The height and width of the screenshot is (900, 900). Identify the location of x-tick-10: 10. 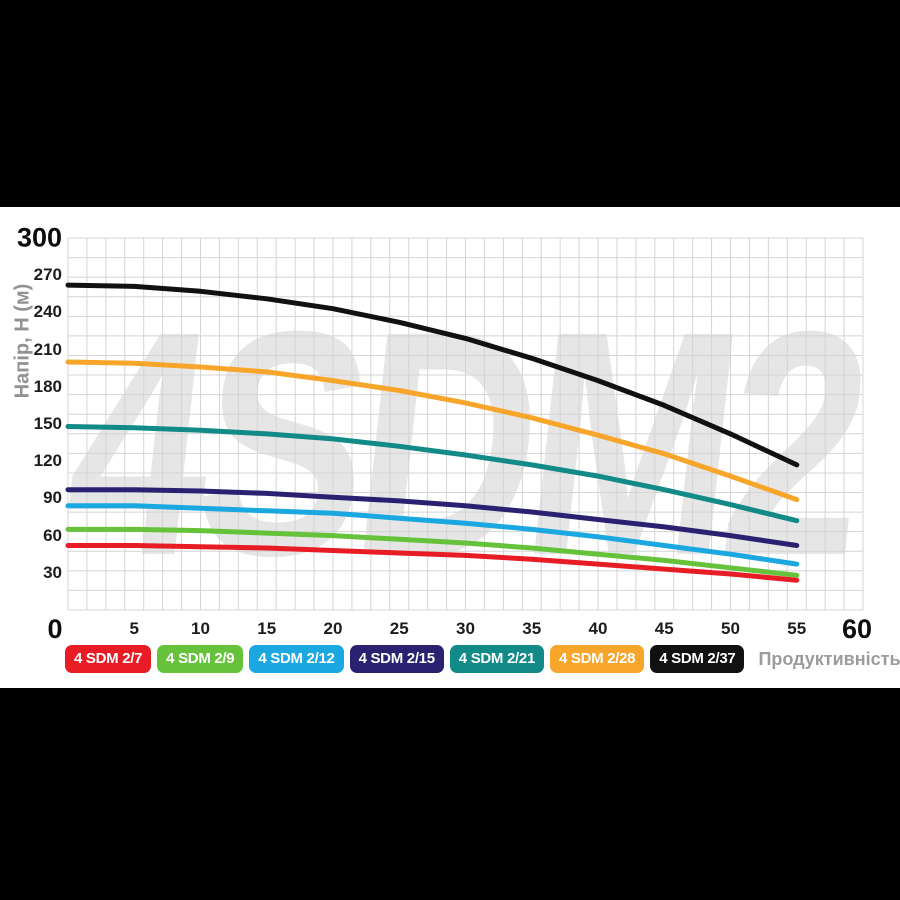
(200, 628).